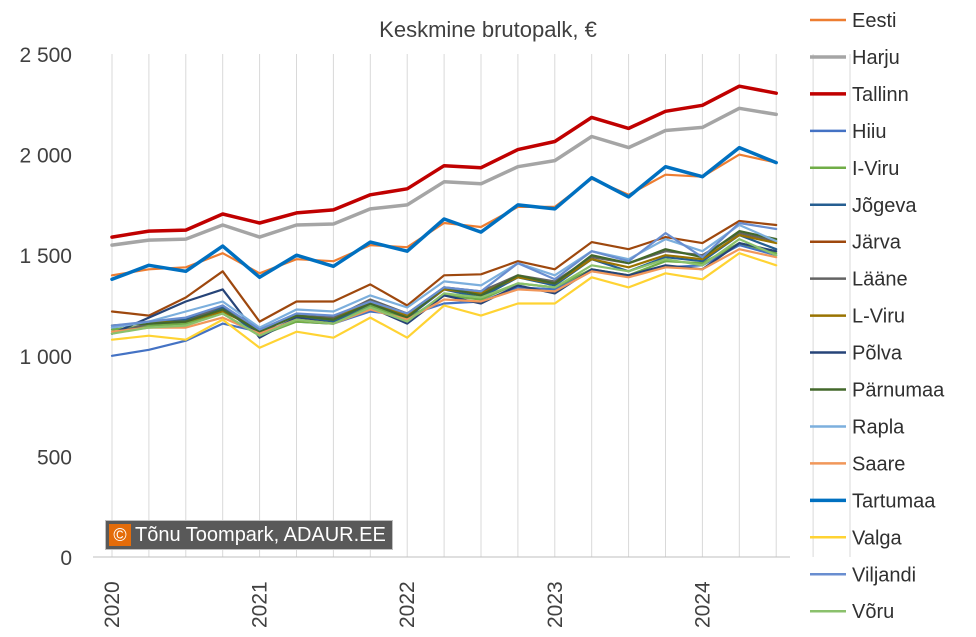 This screenshot has width=976, height=637. Describe the element at coordinates (884, 206) in the screenshot. I see `legend-label: Jõgeva` at that location.